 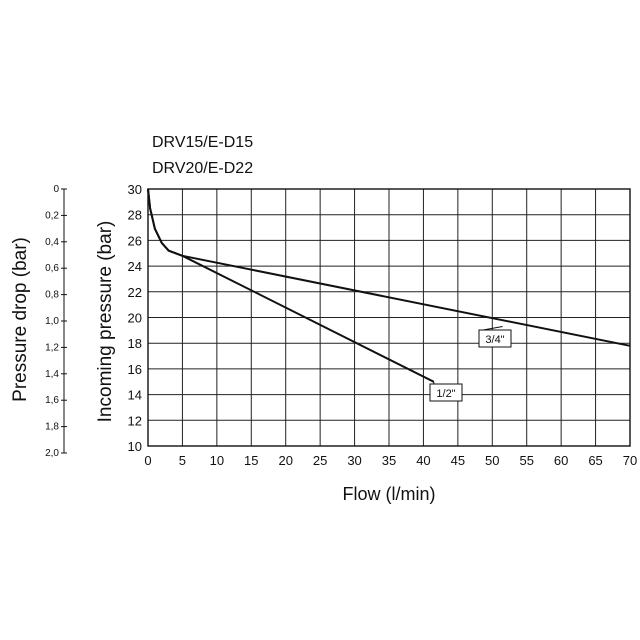 I want to click on y-tick-label: 12, so click(x=135, y=420).